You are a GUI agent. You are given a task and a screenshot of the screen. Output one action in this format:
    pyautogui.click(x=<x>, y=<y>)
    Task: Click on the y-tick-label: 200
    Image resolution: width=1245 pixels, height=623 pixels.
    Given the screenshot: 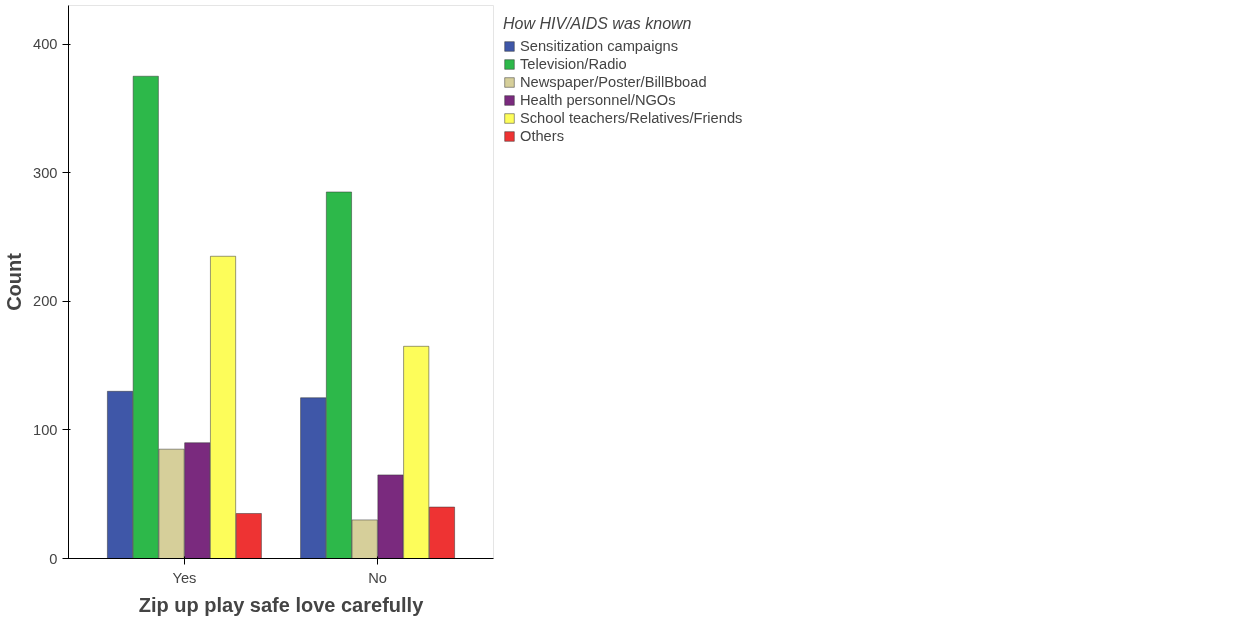 What is the action you would take?
    pyautogui.click(x=45, y=301)
    